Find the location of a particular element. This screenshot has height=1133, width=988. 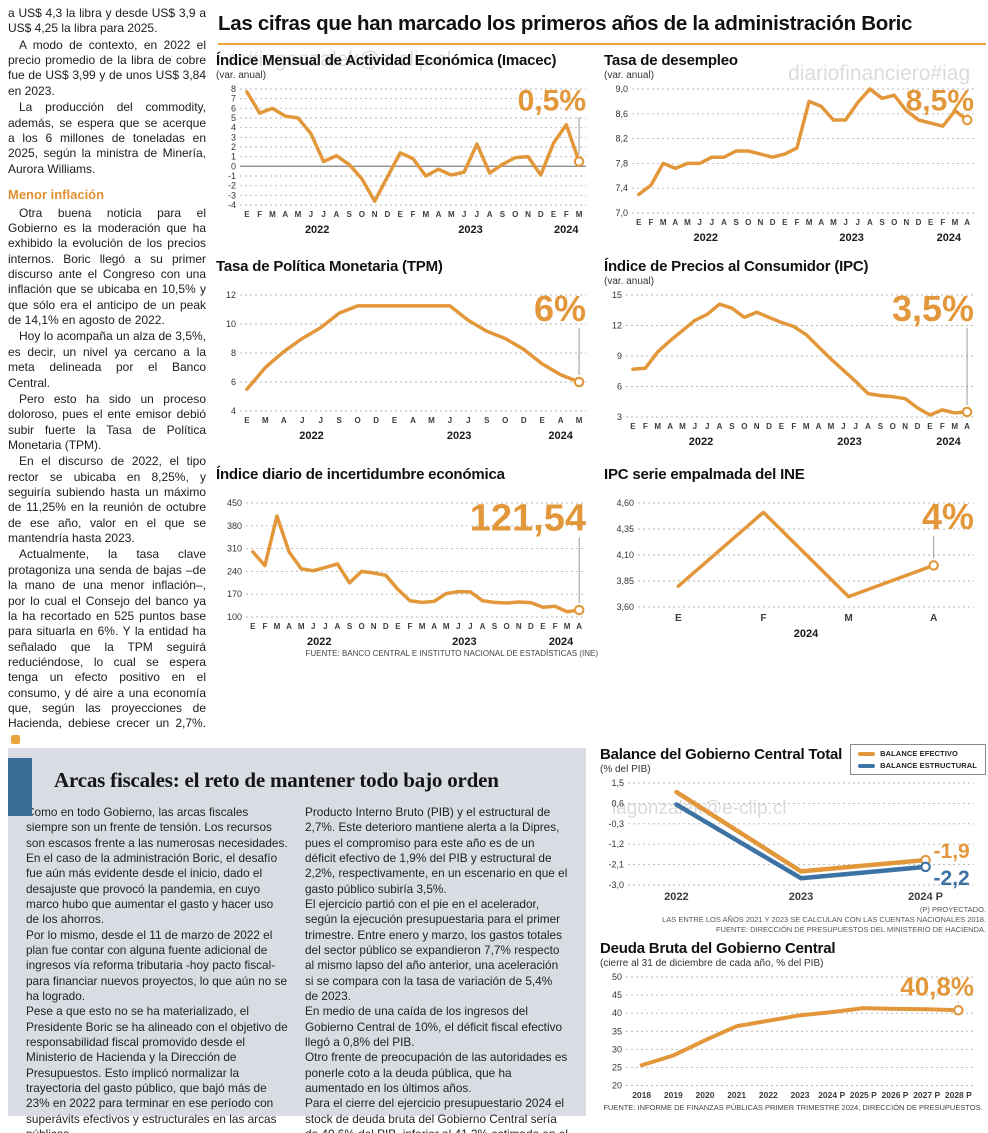

svg-text: -2 is located at coordinates (232, 186).